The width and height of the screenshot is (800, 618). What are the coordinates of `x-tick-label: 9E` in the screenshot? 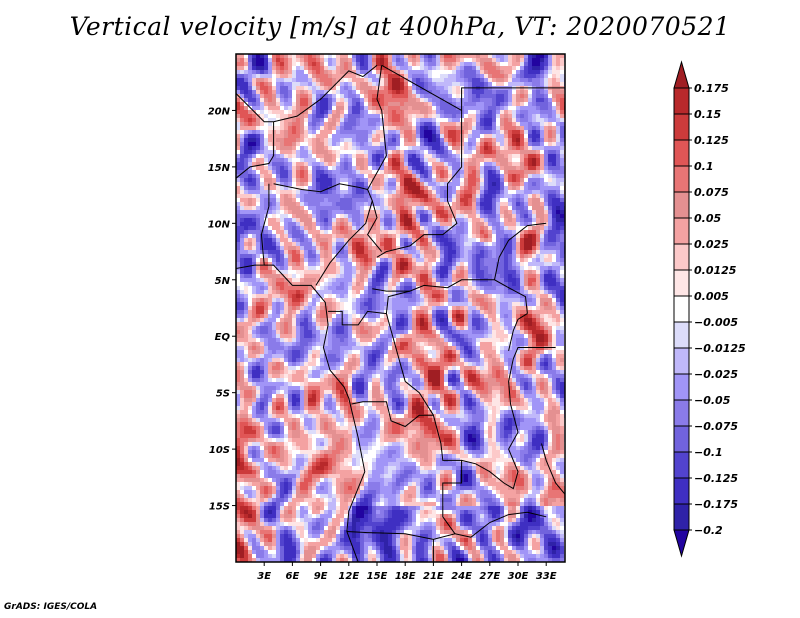 It's located at (321, 576).